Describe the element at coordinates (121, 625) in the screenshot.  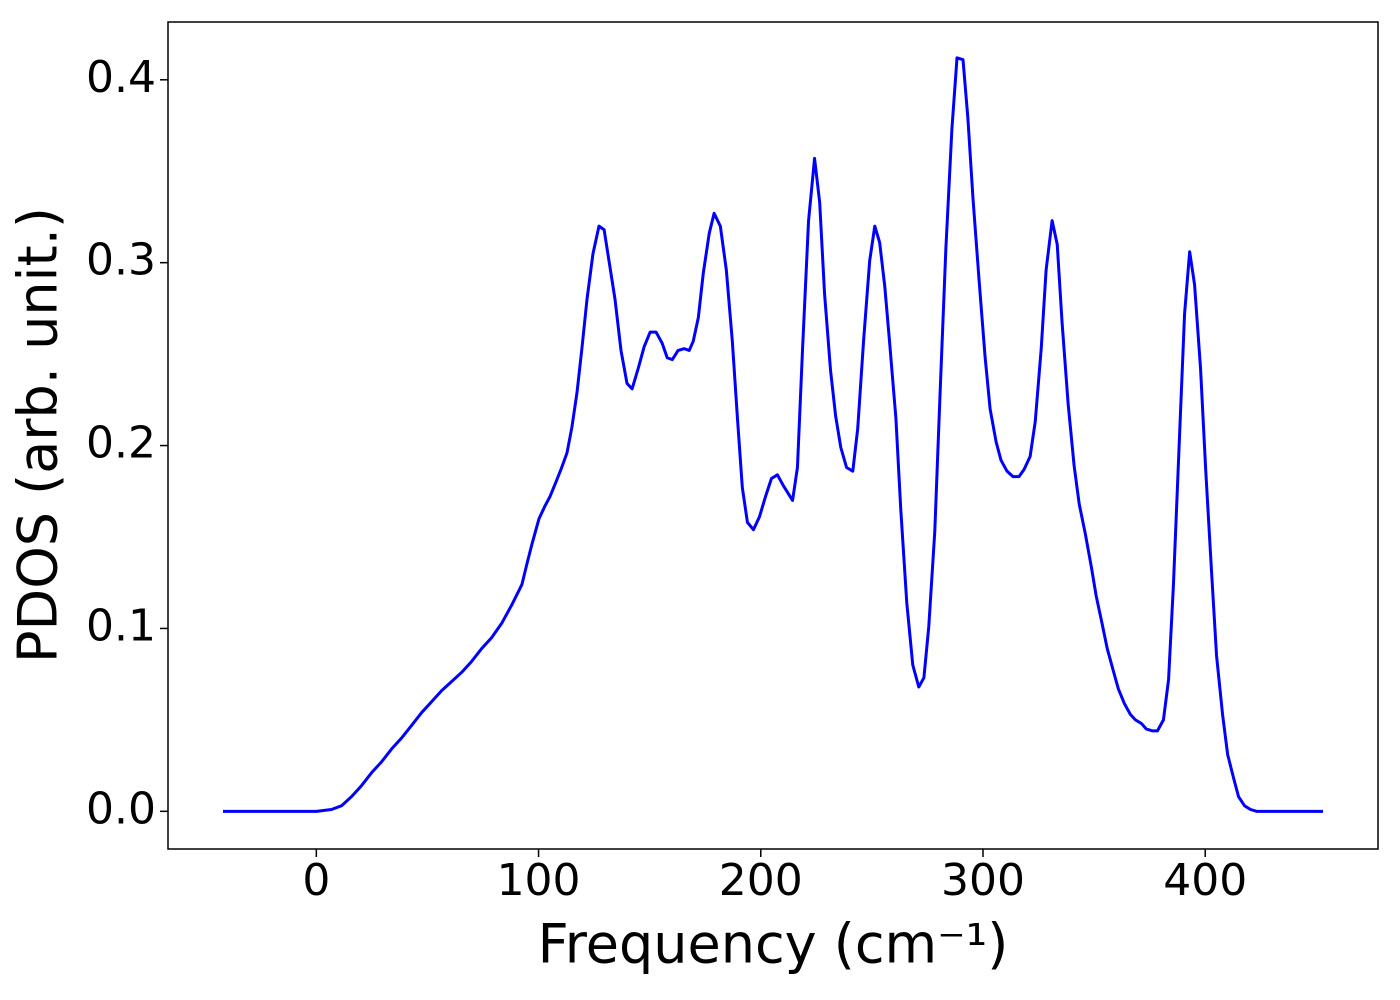
I see `y-tick-label: 0.1` at that location.